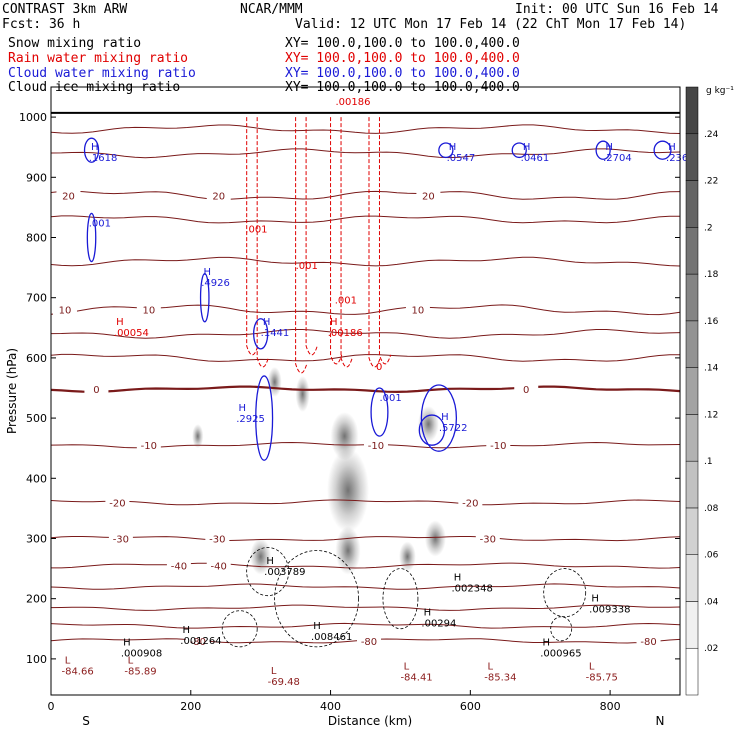 The image size is (740, 740). Describe the element at coordinates (36, 358) in the screenshot. I see `y-tick-label: 600` at that location.